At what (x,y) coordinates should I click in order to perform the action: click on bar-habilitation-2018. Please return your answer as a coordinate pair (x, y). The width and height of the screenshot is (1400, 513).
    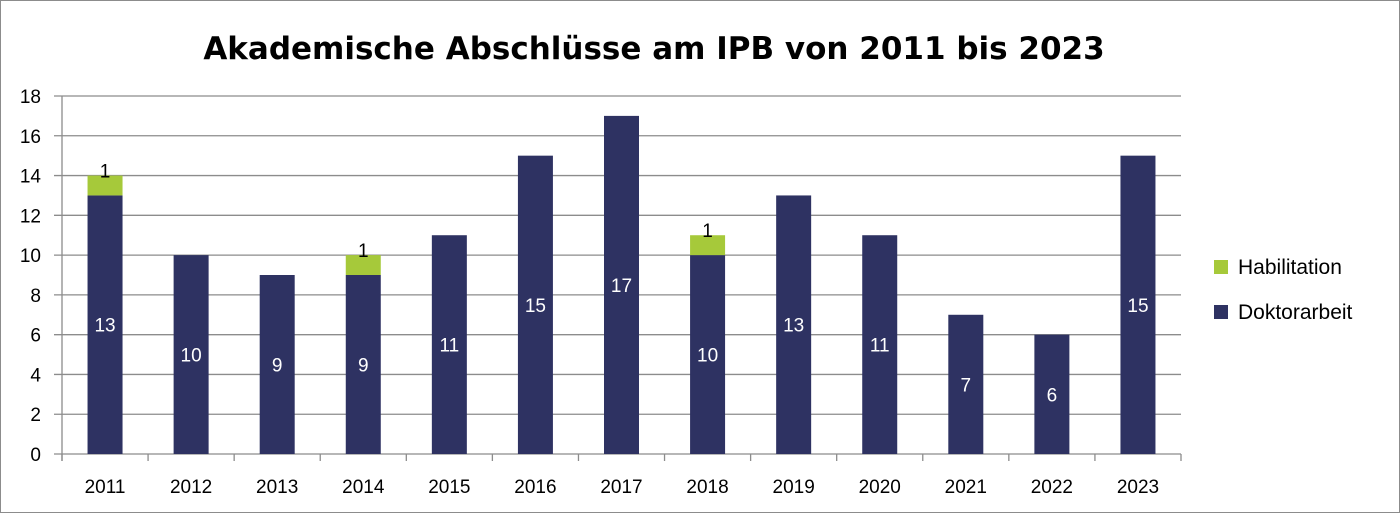
    Looking at the image, I should click on (708, 245).